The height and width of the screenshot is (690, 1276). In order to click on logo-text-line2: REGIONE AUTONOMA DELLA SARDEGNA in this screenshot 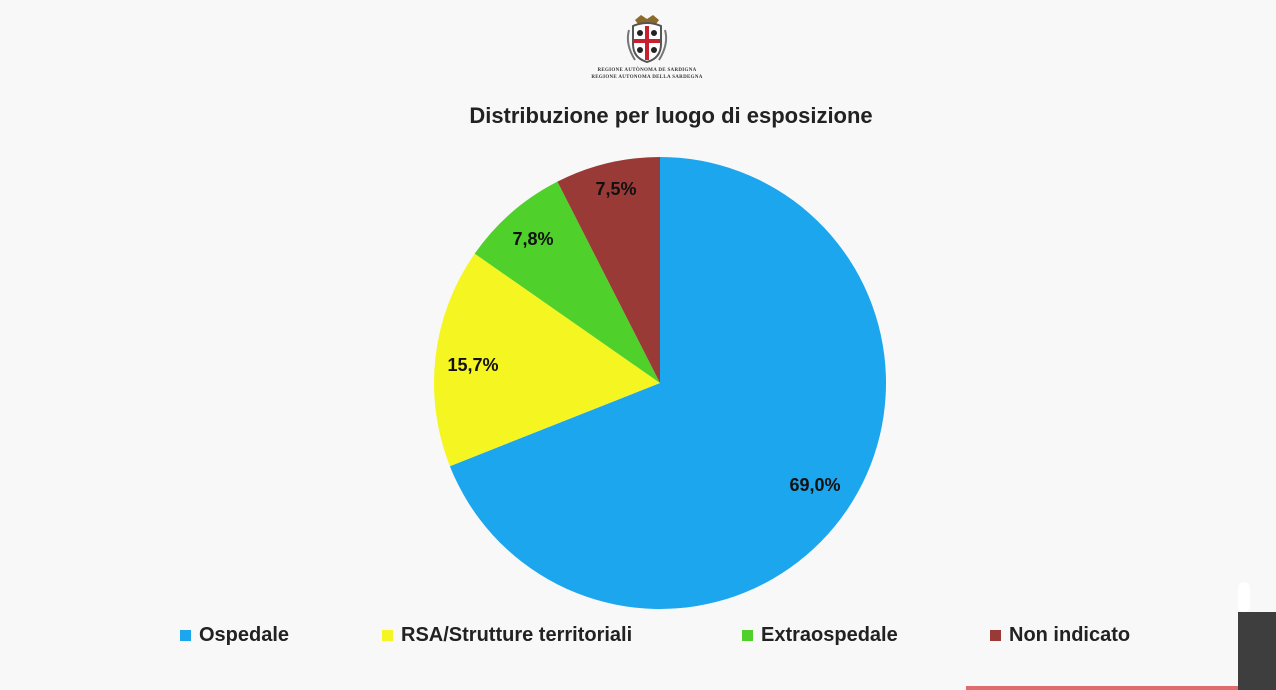, I will do `click(647, 77)`.